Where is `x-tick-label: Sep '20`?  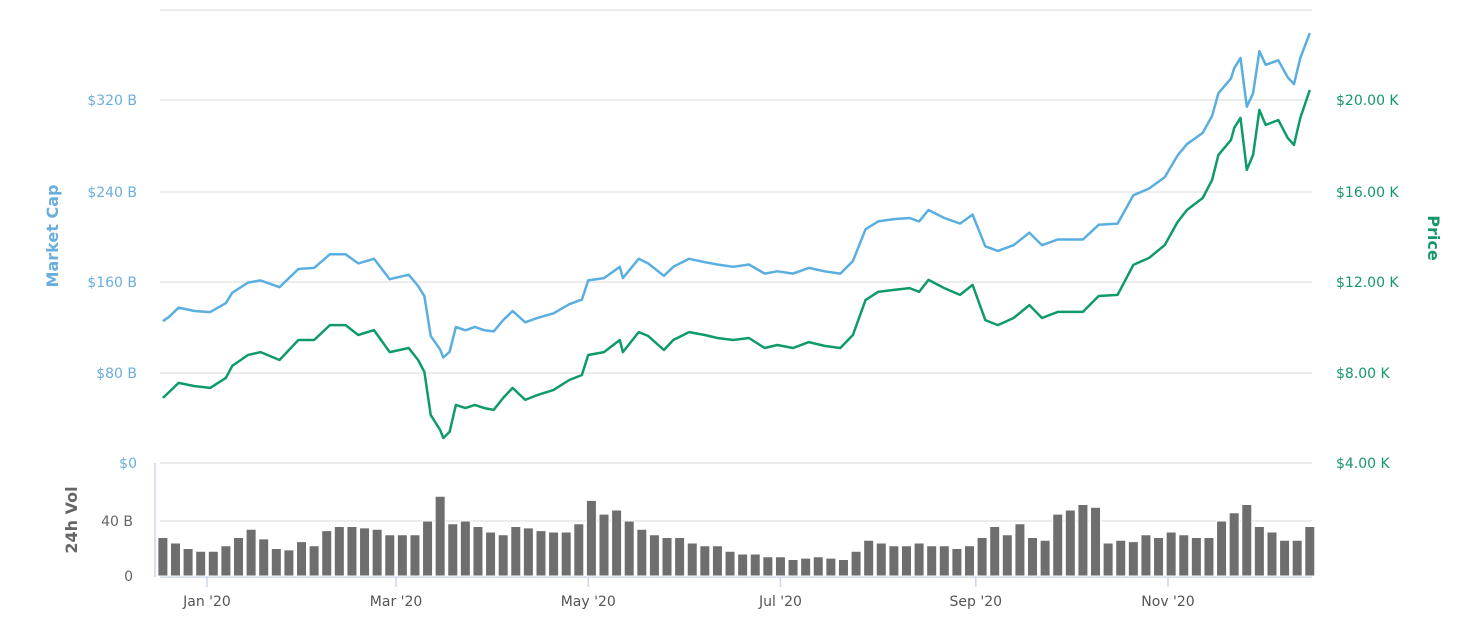
x-tick-label: Sep '20 is located at coordinates (976, 602).